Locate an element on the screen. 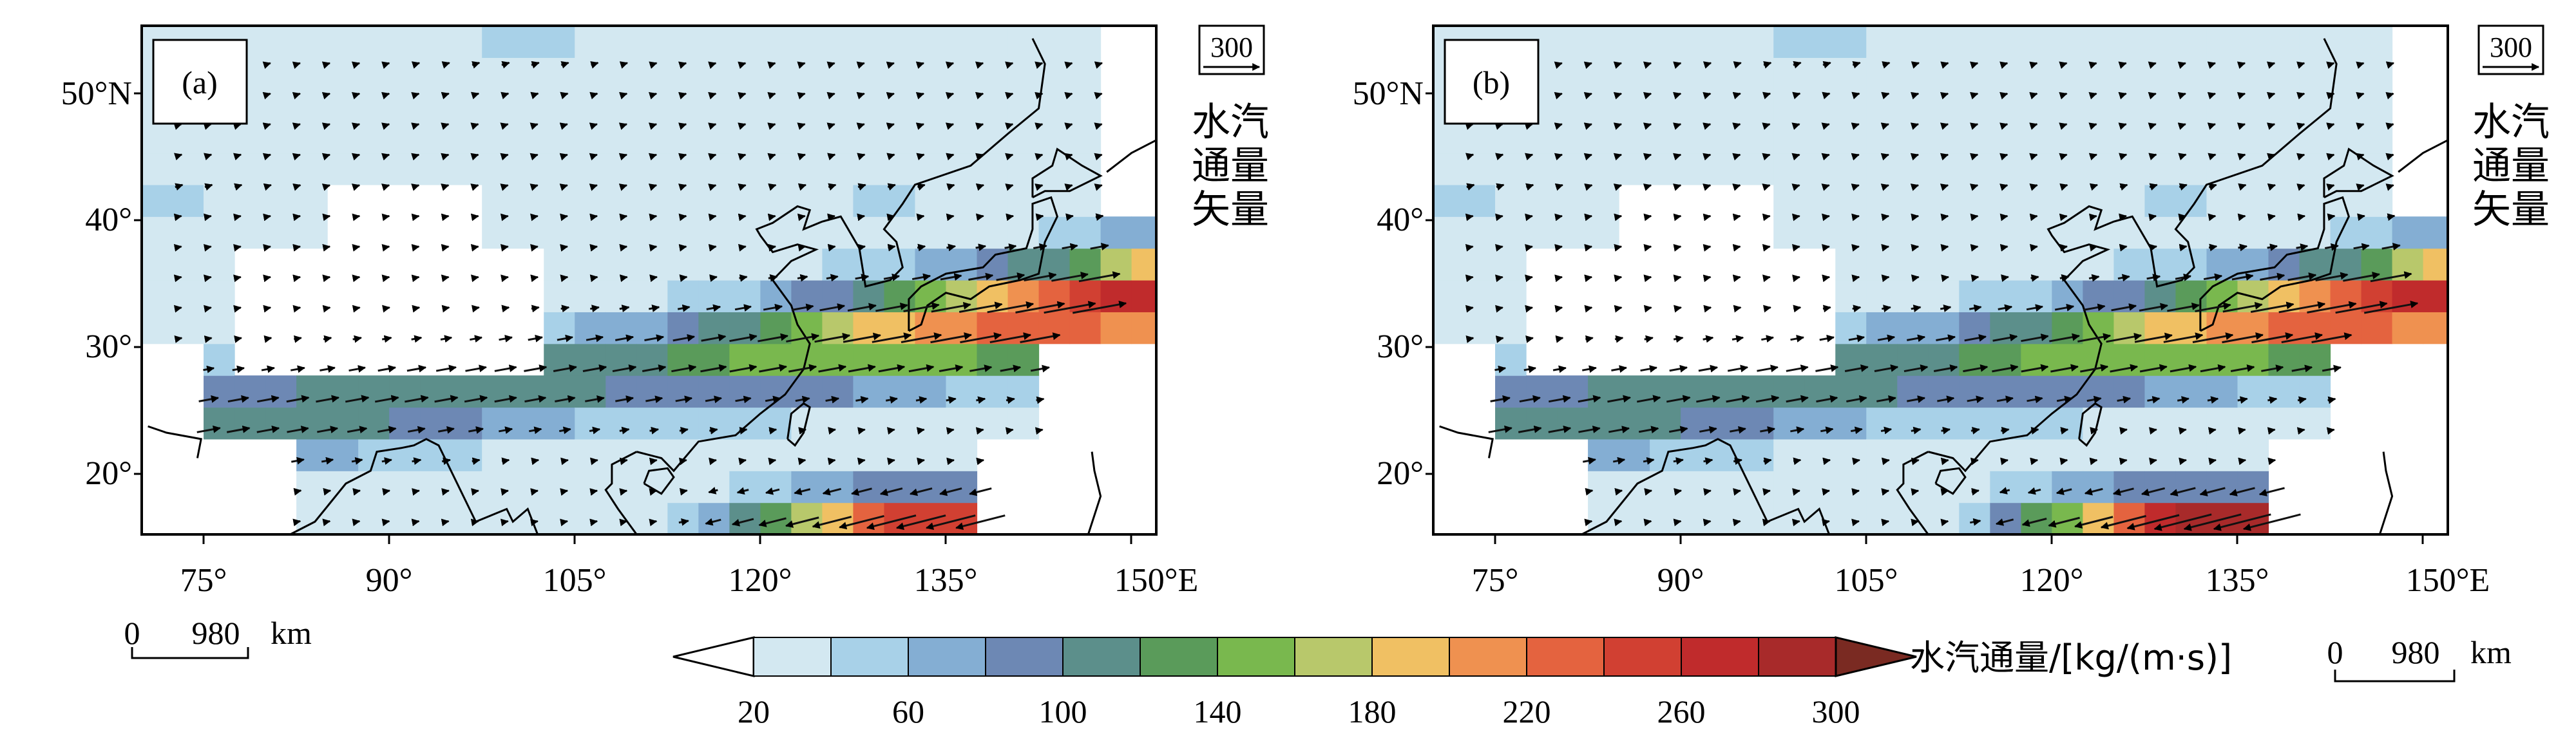  x-axis-ticks-a: 75° 90° 105° 120° 135° 150°E is located at coordinates (689, 566).